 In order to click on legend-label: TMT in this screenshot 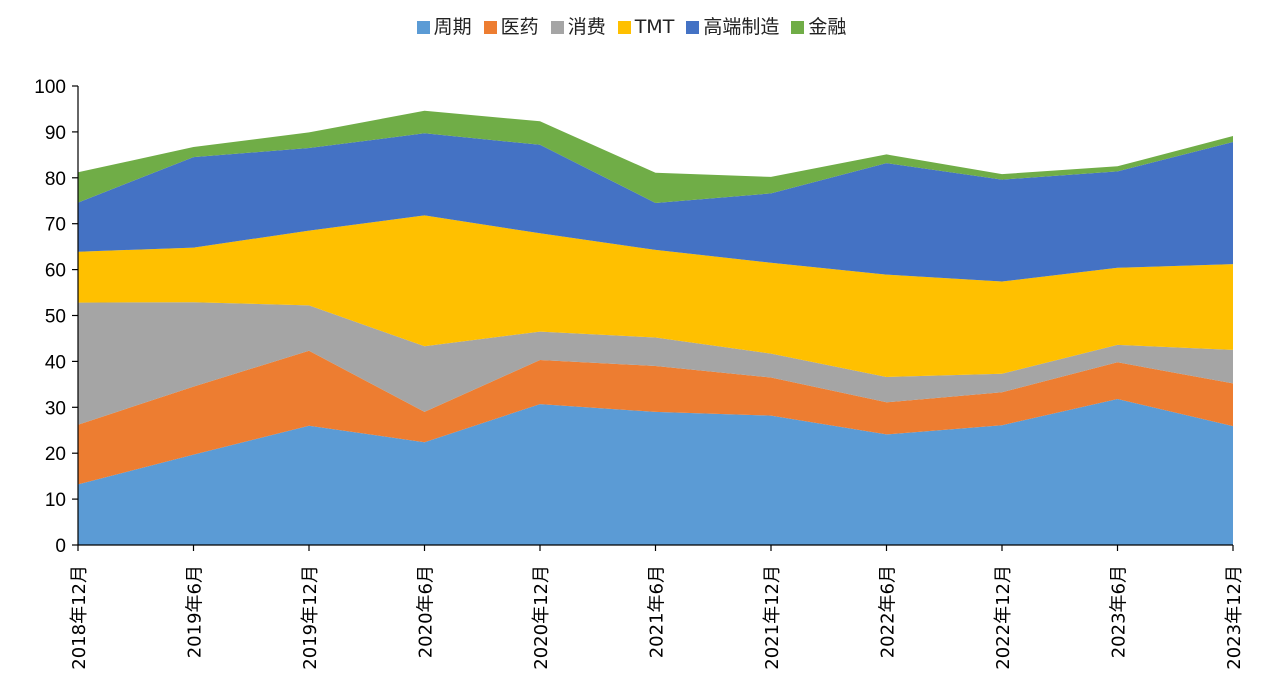, I will do `click(654, 27)`.